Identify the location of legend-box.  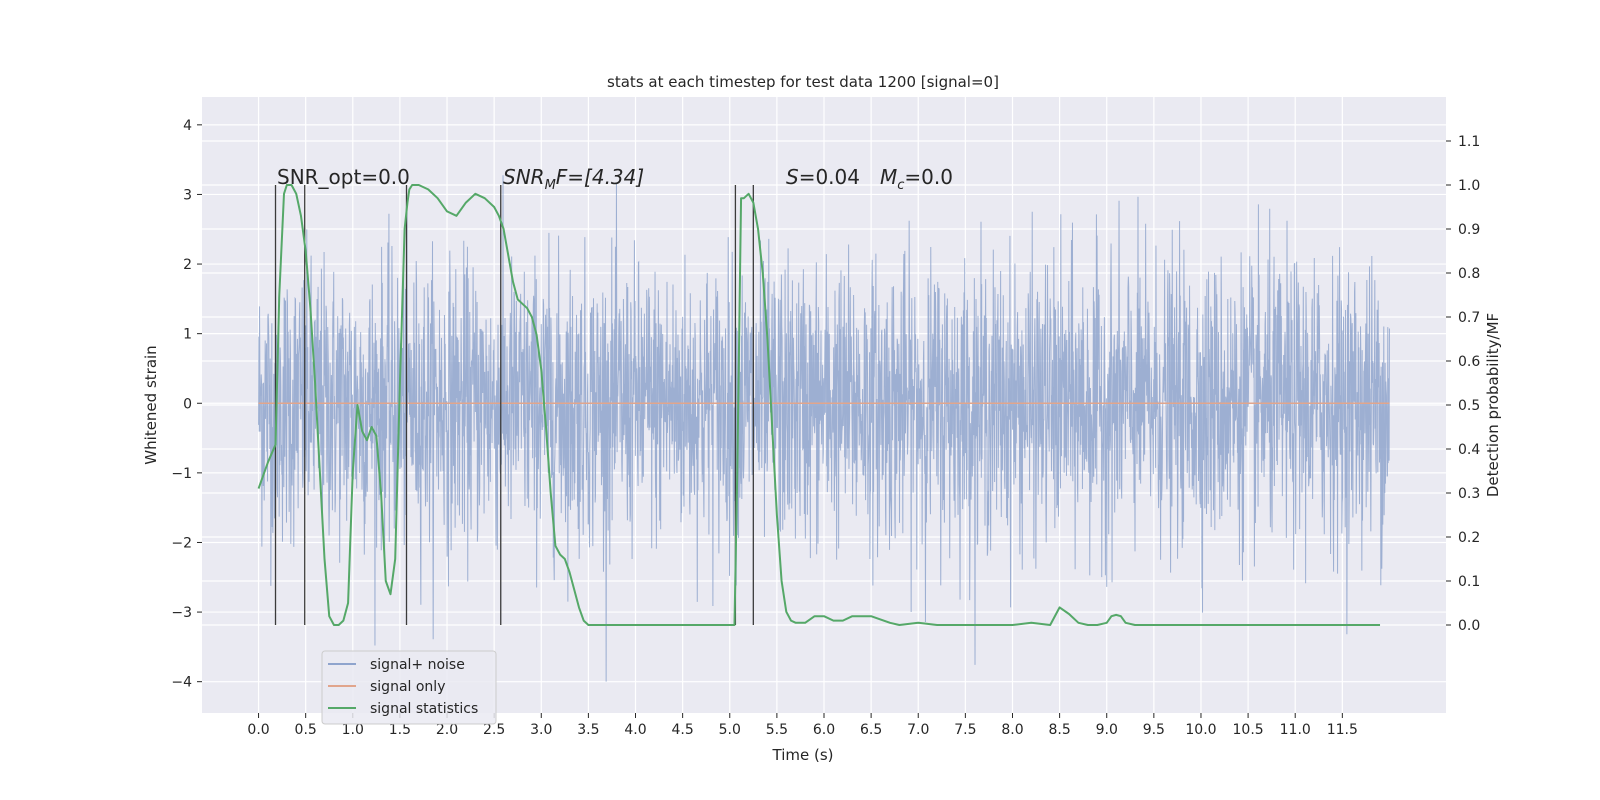
(409, 687).